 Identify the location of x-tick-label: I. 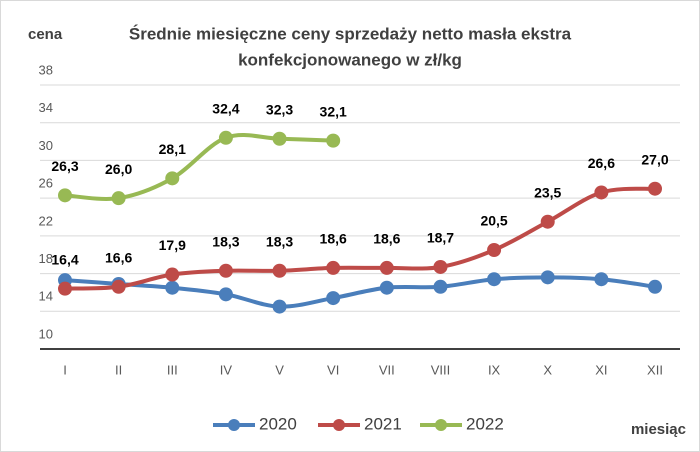
(65, 369).